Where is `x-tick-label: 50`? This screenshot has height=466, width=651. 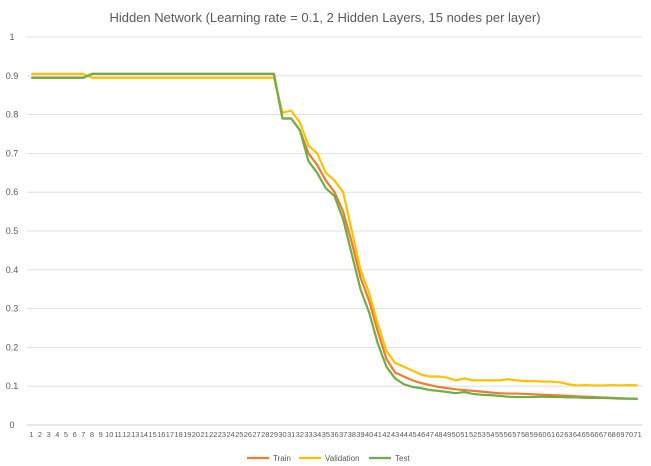 x-tick-label: 50 is located at coordinates (456, 434).